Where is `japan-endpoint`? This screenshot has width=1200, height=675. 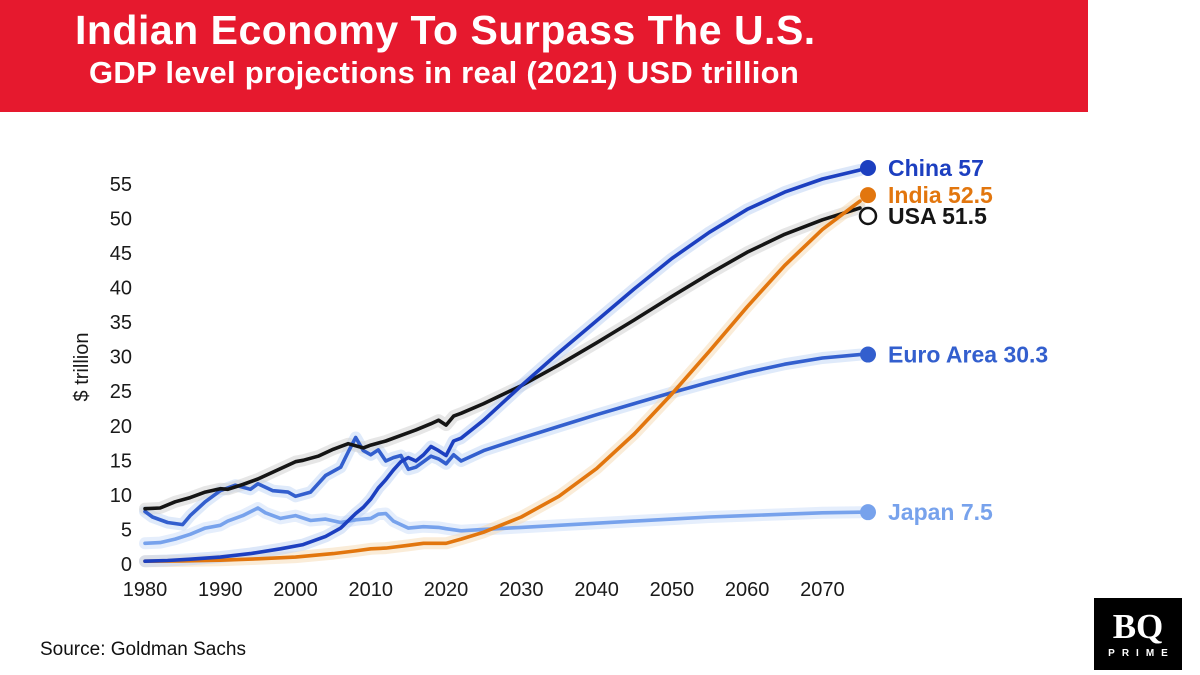 japan-endpoint is located at coordinates (868, 512).